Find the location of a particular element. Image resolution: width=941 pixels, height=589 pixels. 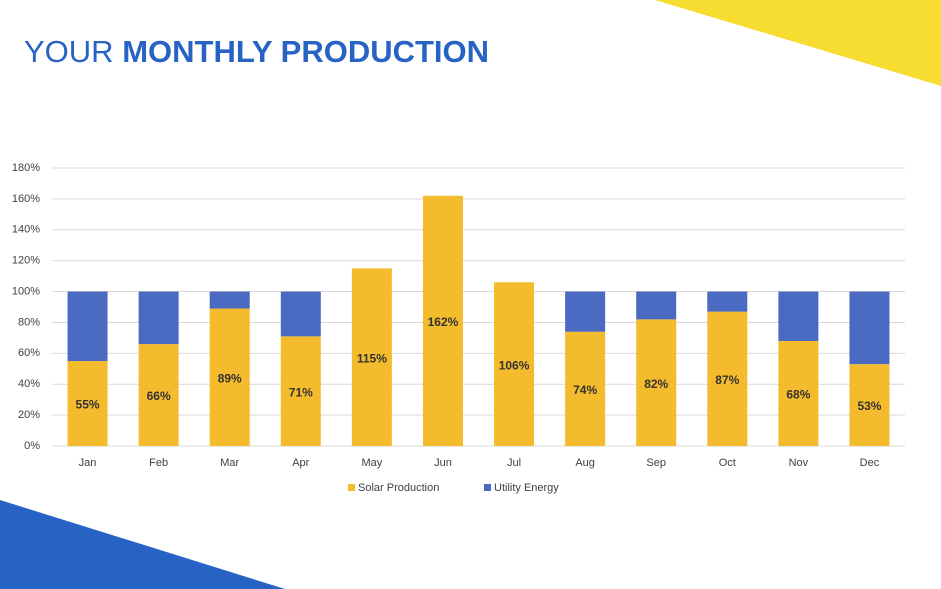

y-tick-label: 160% is located at coordinates (26, 199).